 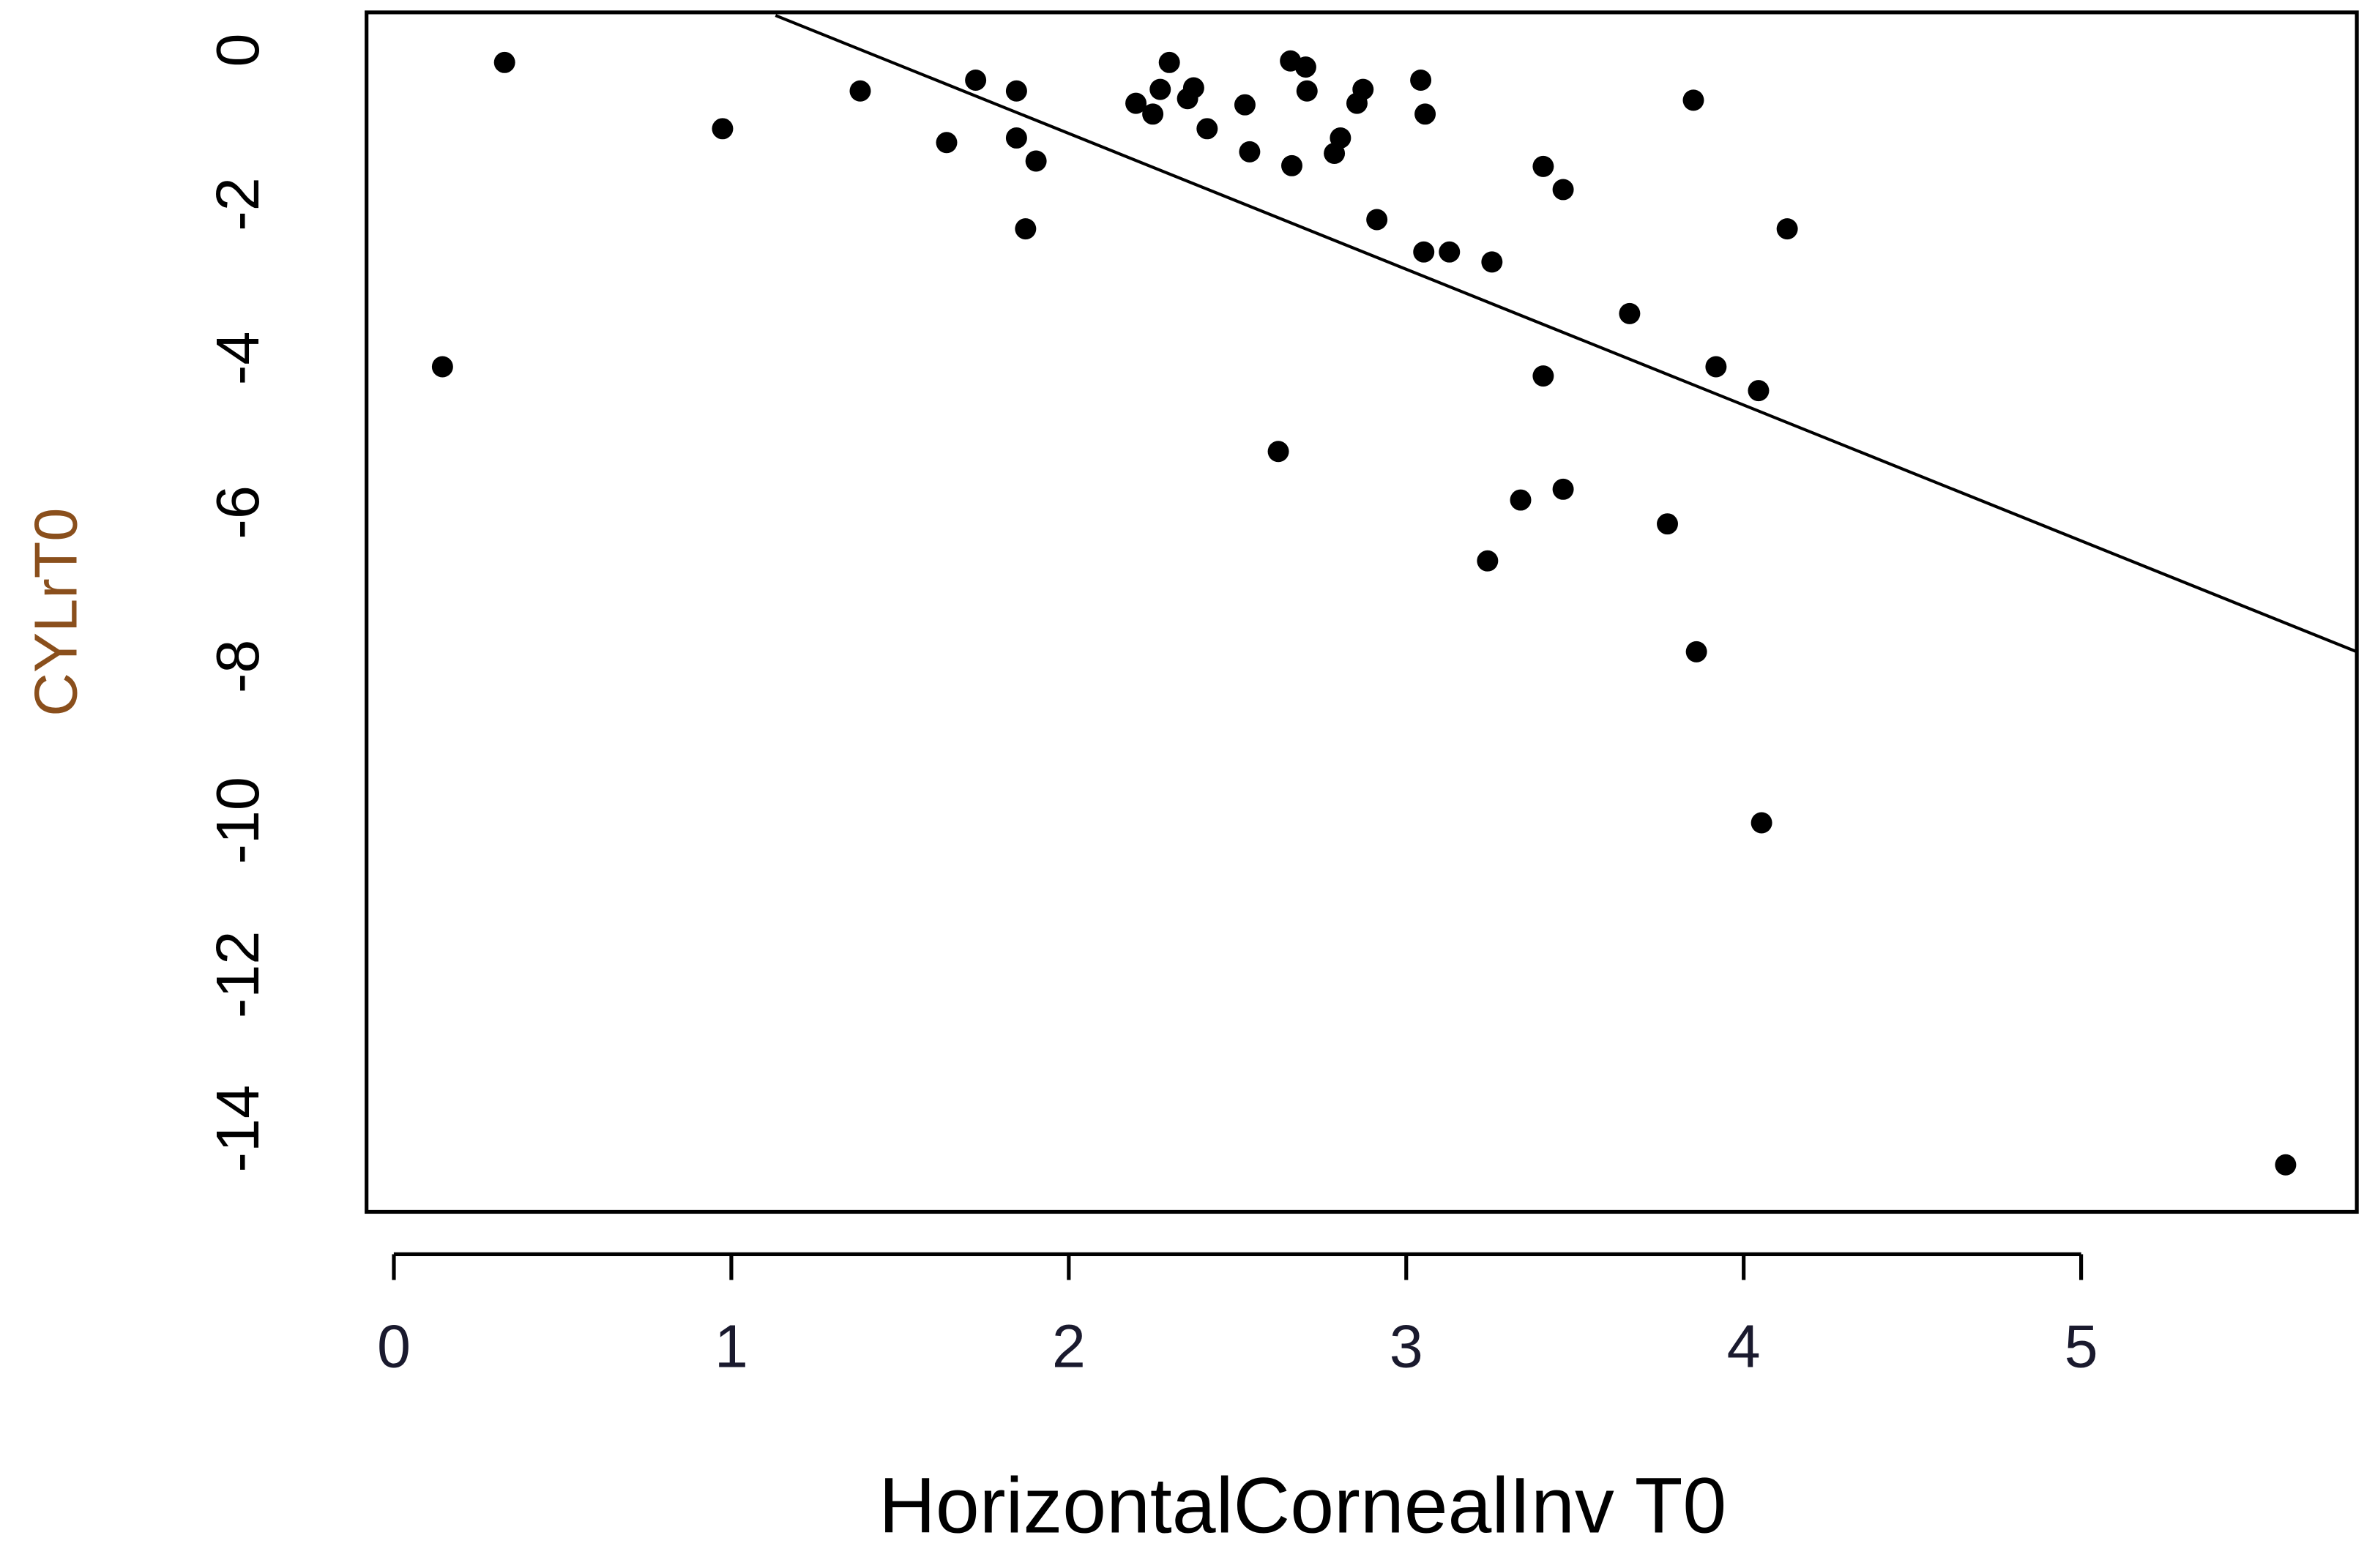 What do you see at coordinates (238, 821) in the screenshot?
I see `y-tick-label: -10` at bounding box center [238, 821].